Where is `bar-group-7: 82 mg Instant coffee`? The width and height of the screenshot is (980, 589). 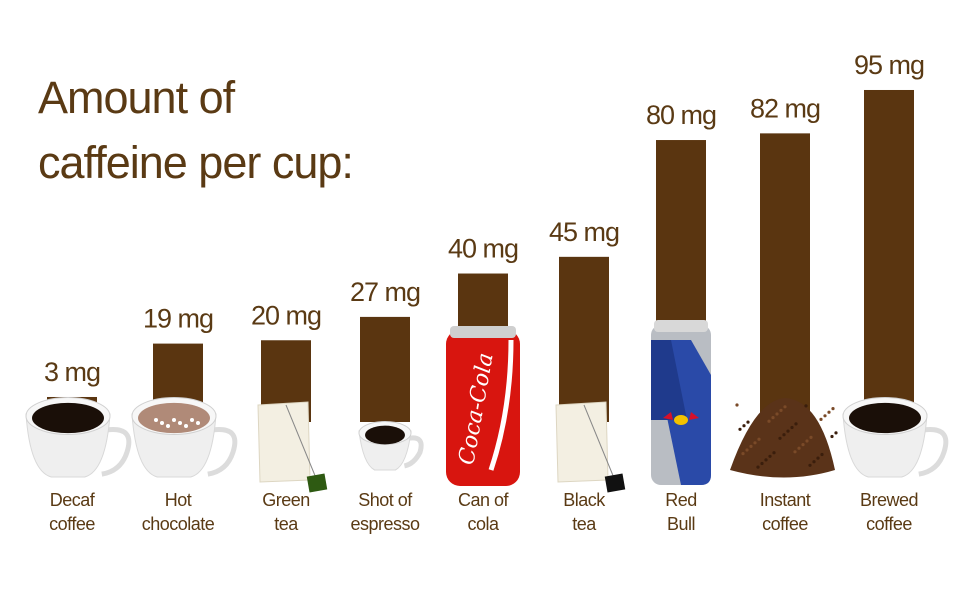 bar-group-7: 82 mg Instant coffee is located at coordinates (784, 313).